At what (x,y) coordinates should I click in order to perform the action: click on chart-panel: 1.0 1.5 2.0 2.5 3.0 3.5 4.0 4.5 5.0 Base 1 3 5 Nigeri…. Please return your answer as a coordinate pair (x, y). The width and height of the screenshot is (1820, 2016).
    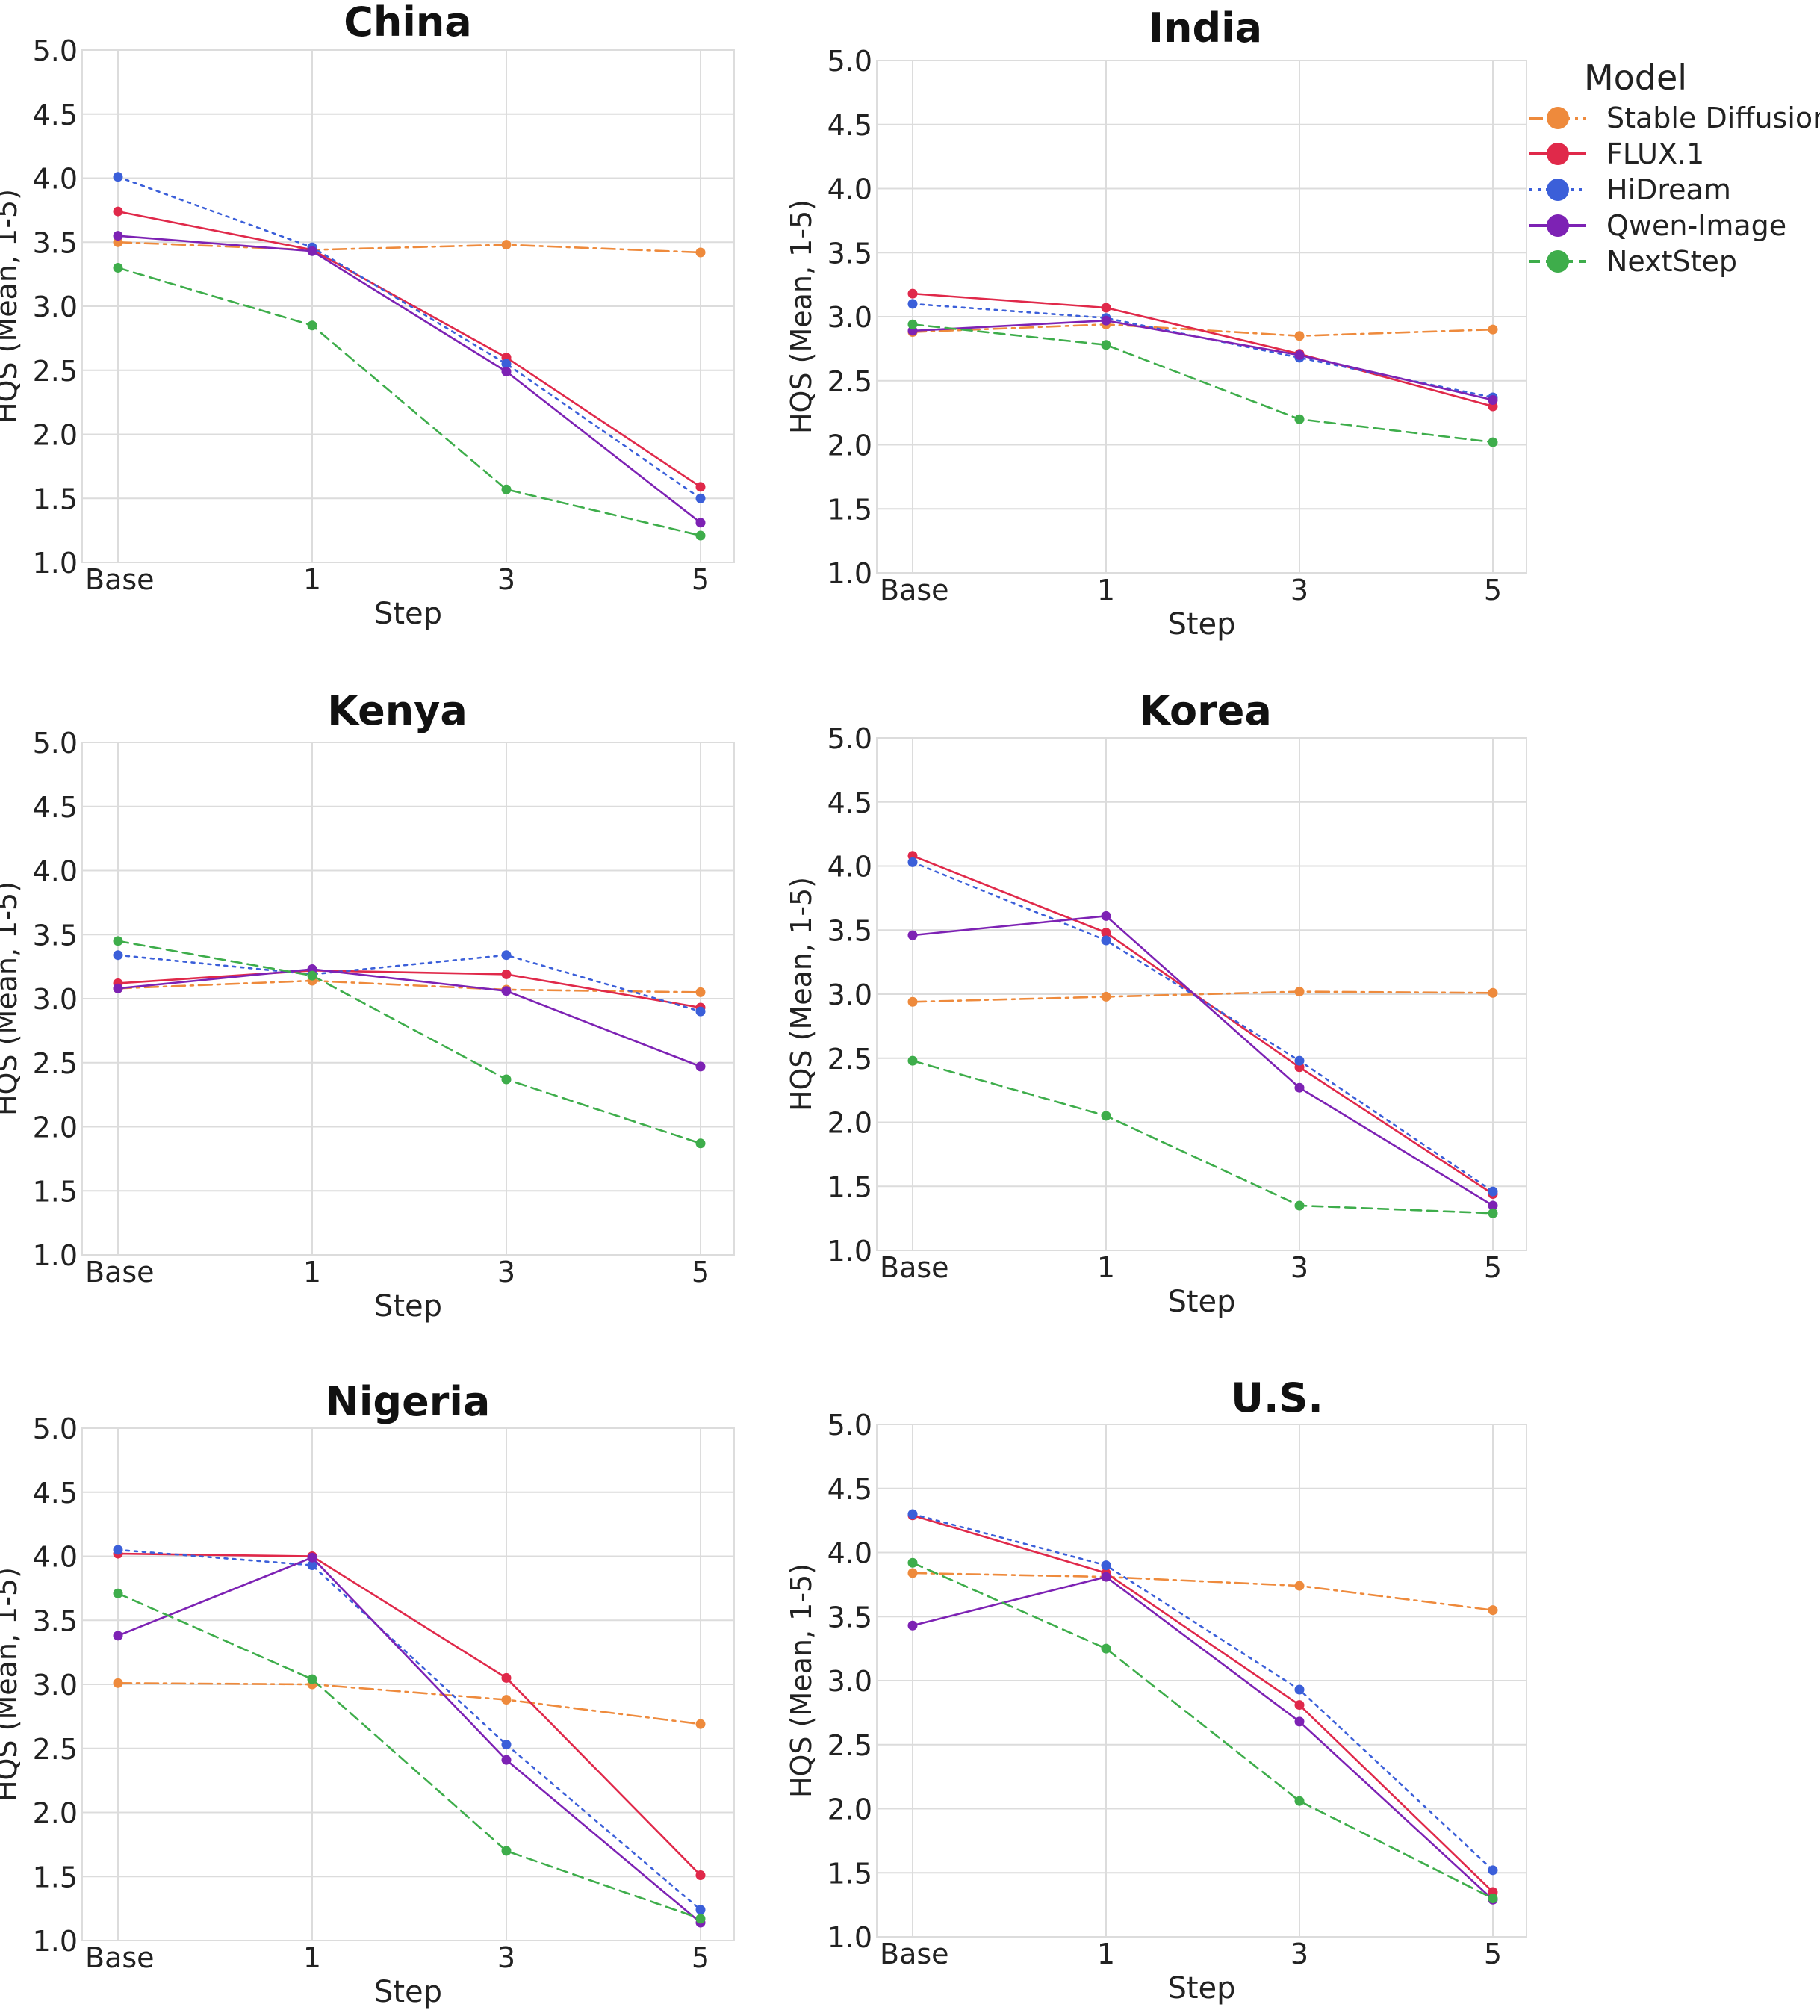
    Looking at the image, I should click on (367, 1693).